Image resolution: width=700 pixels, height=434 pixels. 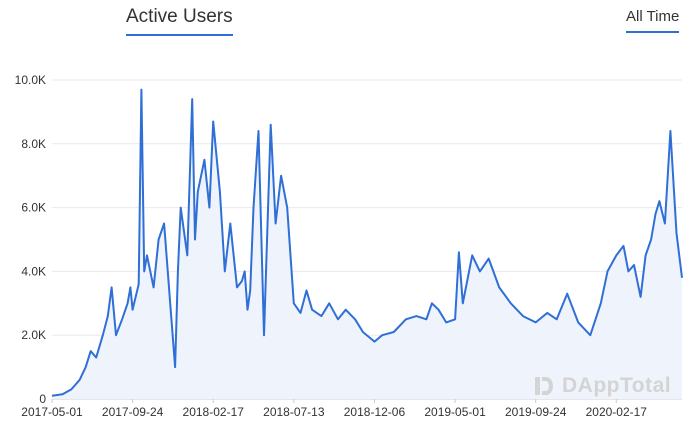 I want to click on dapptotal-watermark: DAppTotal, so click(x=601, y=386).